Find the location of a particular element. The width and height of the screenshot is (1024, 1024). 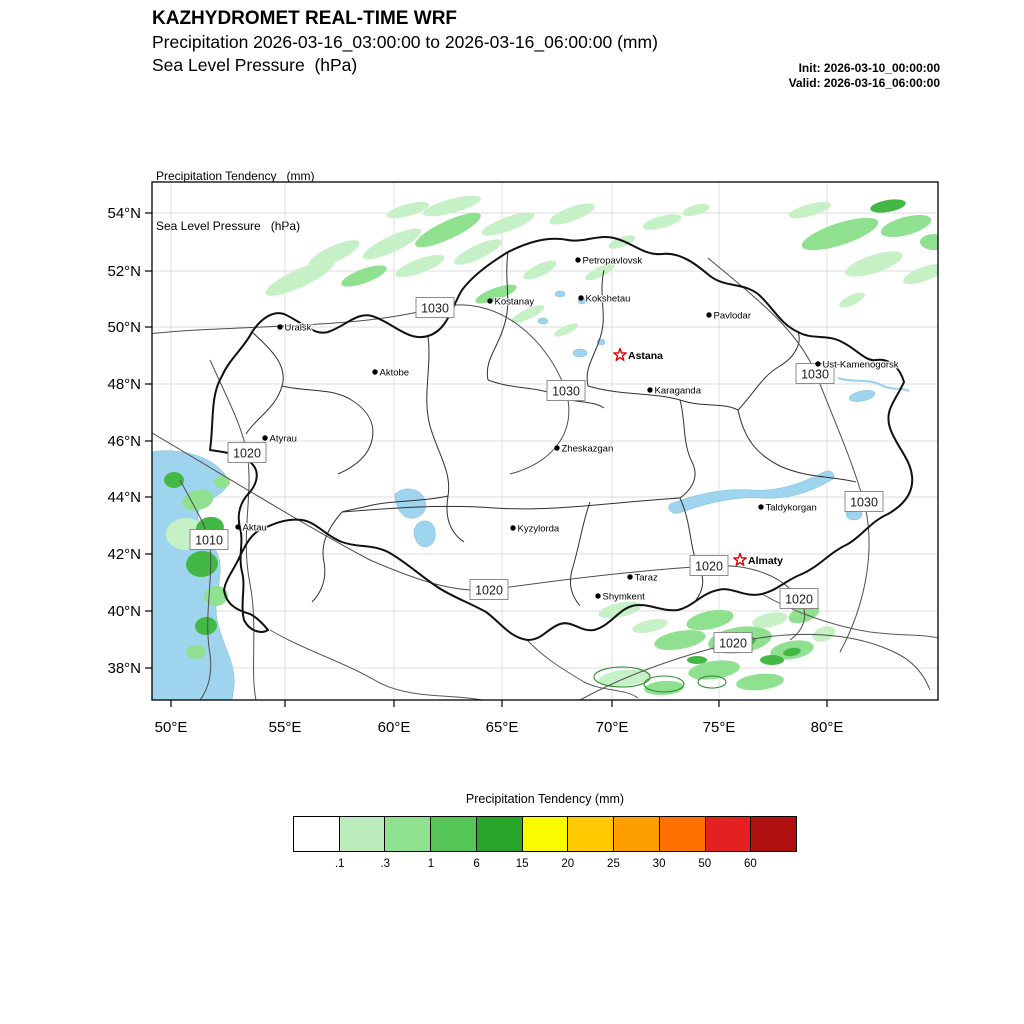

lake-small is located at coordinates (543, 321).